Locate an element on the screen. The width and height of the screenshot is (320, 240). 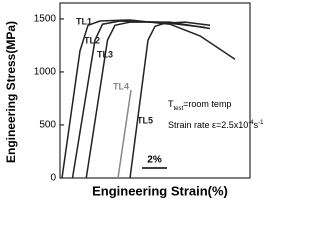
series-label: TL1 is located at coordinates (84, 21).